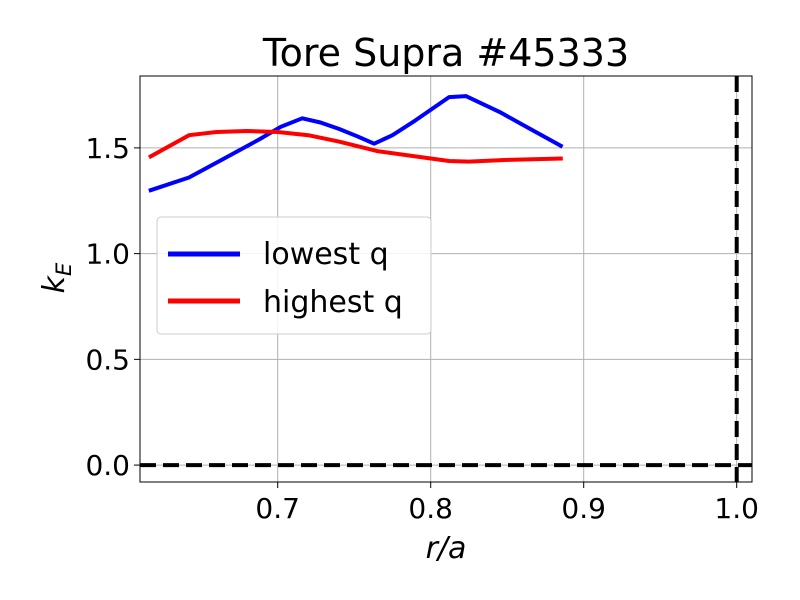  Describe the element at coordinates (583, 508) in the screenshot. I see `x-tick-label: 0.9` at that location.